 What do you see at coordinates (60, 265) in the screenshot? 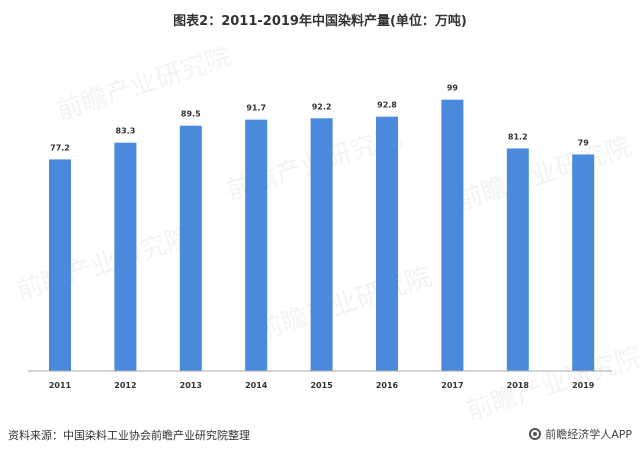
I see `bar-2011` at bounding box center [60, 265].